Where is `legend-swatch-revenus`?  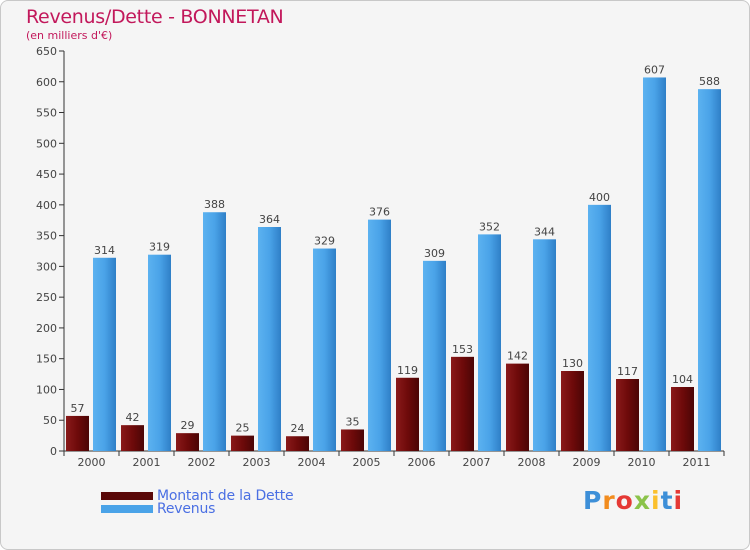 legend-swatch-revenus is located at coordinates (127, 509).